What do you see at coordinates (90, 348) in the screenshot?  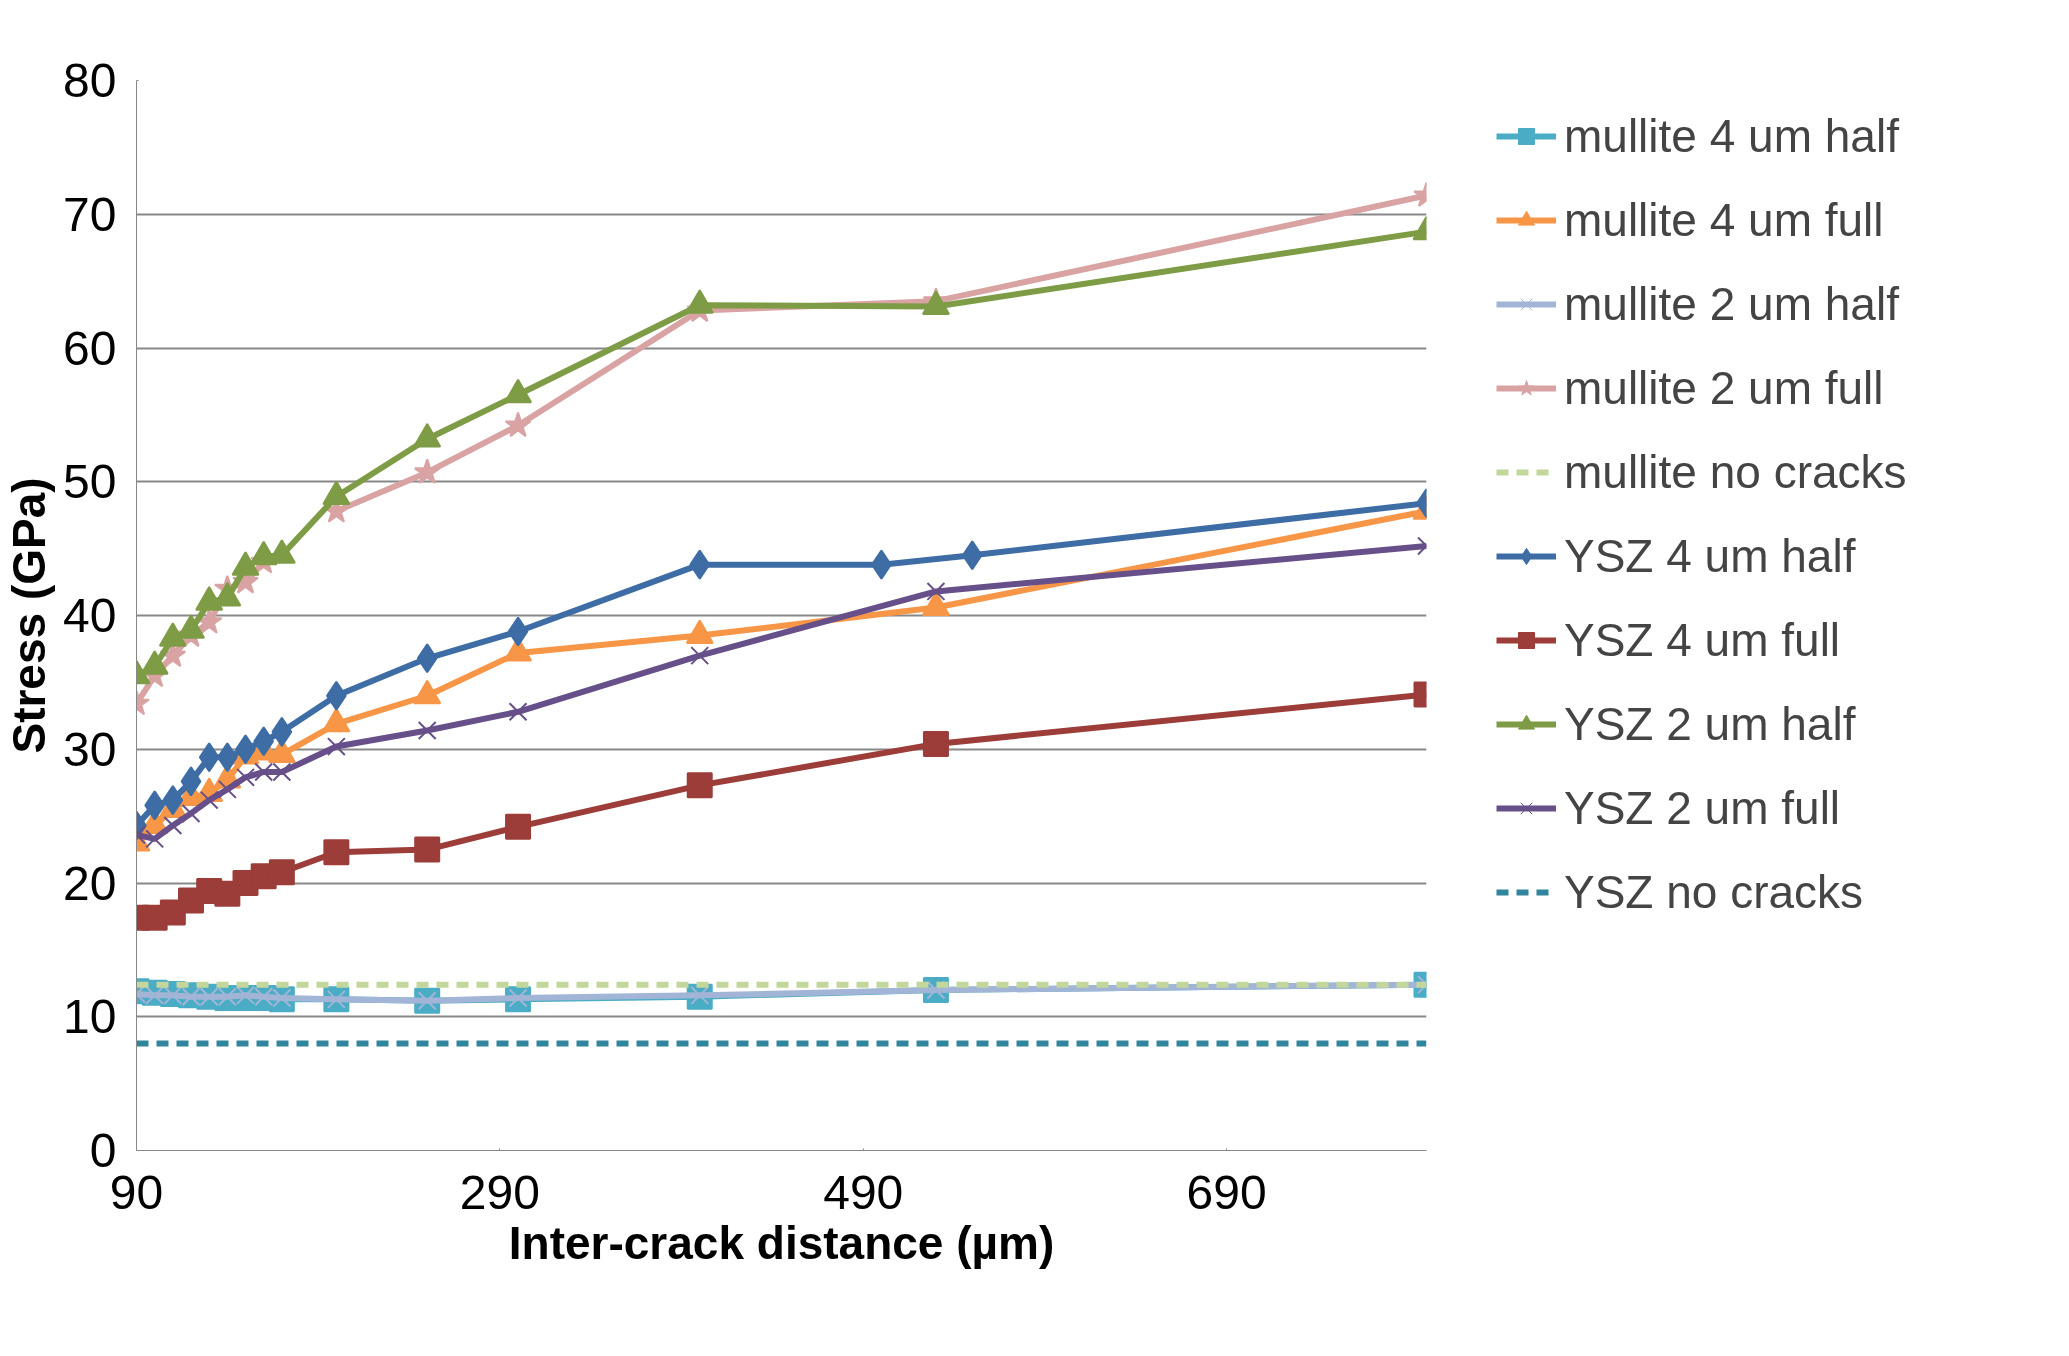 I see `y-tick-label: 60` at bounding box center [90, 348].